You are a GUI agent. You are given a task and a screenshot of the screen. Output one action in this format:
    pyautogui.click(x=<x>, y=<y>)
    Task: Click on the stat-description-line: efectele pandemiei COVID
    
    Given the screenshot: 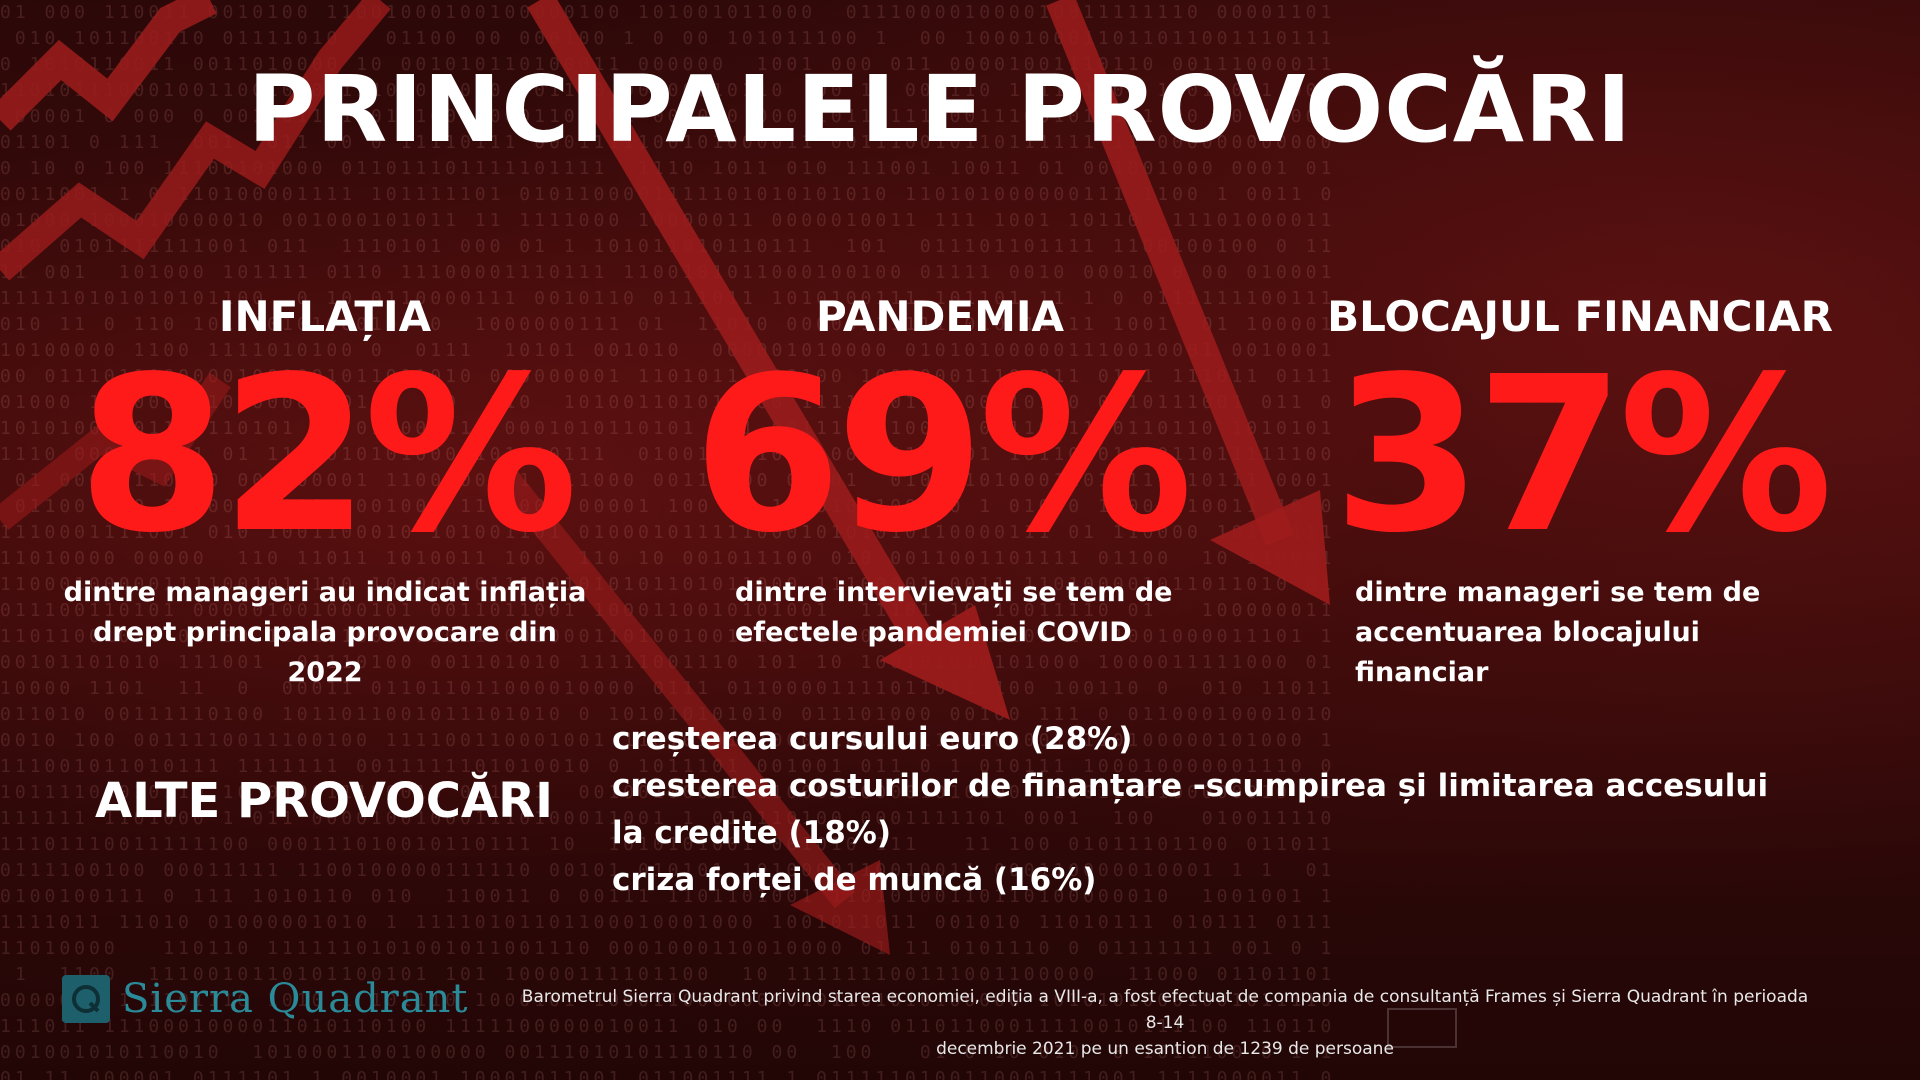 What is the action you would take?
    pyautogui.click(x=933, y=632)
    